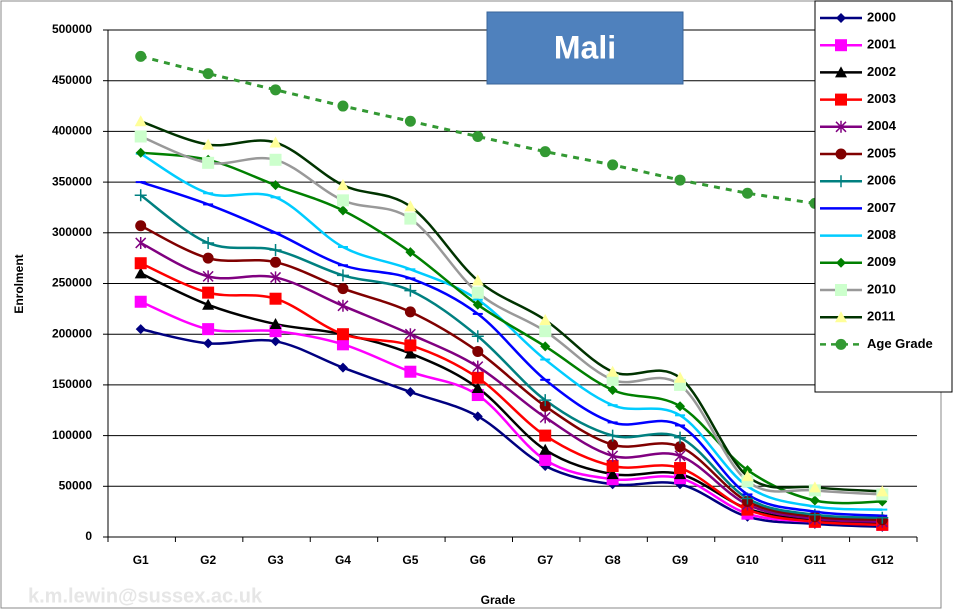  What do you see at coordinates (881, 261) in the screenshot?
I see `legend-label: 2009` at bounding box center [881, 261].